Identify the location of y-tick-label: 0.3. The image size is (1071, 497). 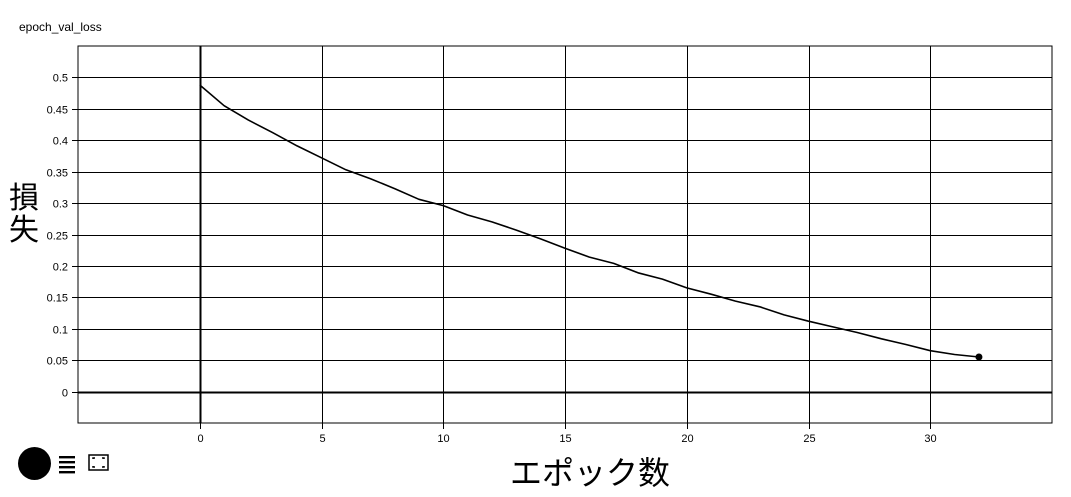
(60, 205).